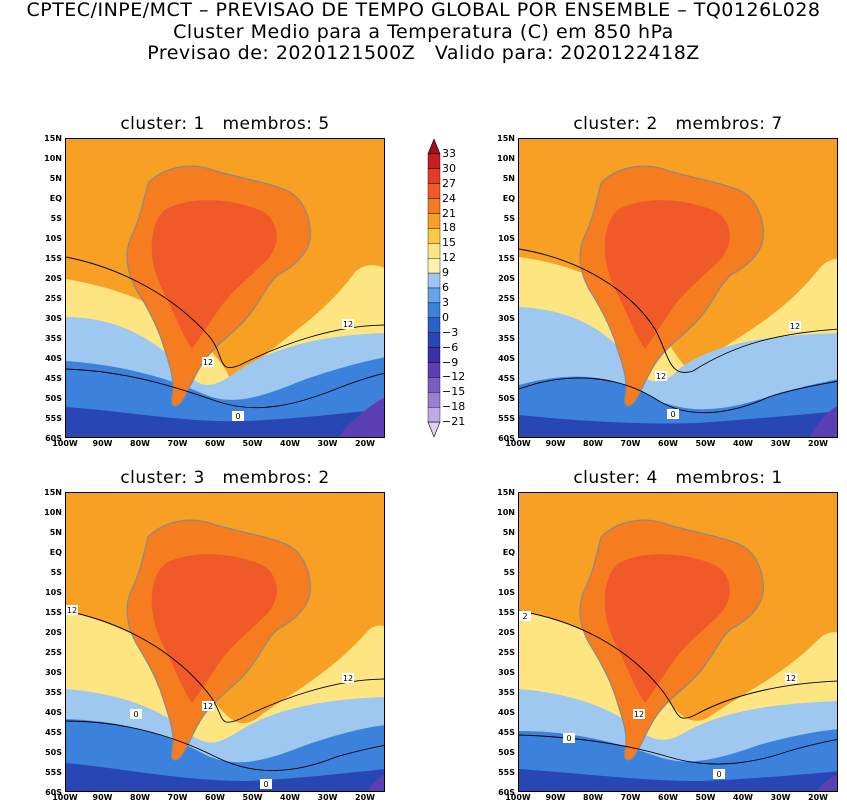 The width and height of the screenshot is (847, 803). What do you see at coordinates (678, 780) in the screenshot?
I see `field-deep-blue-band` at bounding box center [678, 780].